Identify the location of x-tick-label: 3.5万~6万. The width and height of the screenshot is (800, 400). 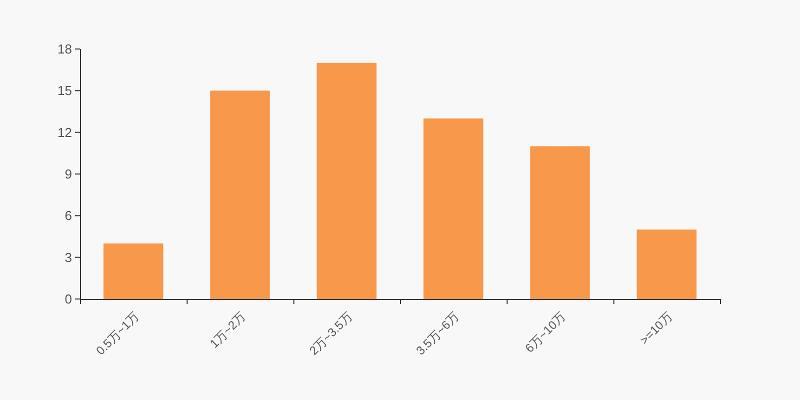
(437, 333).